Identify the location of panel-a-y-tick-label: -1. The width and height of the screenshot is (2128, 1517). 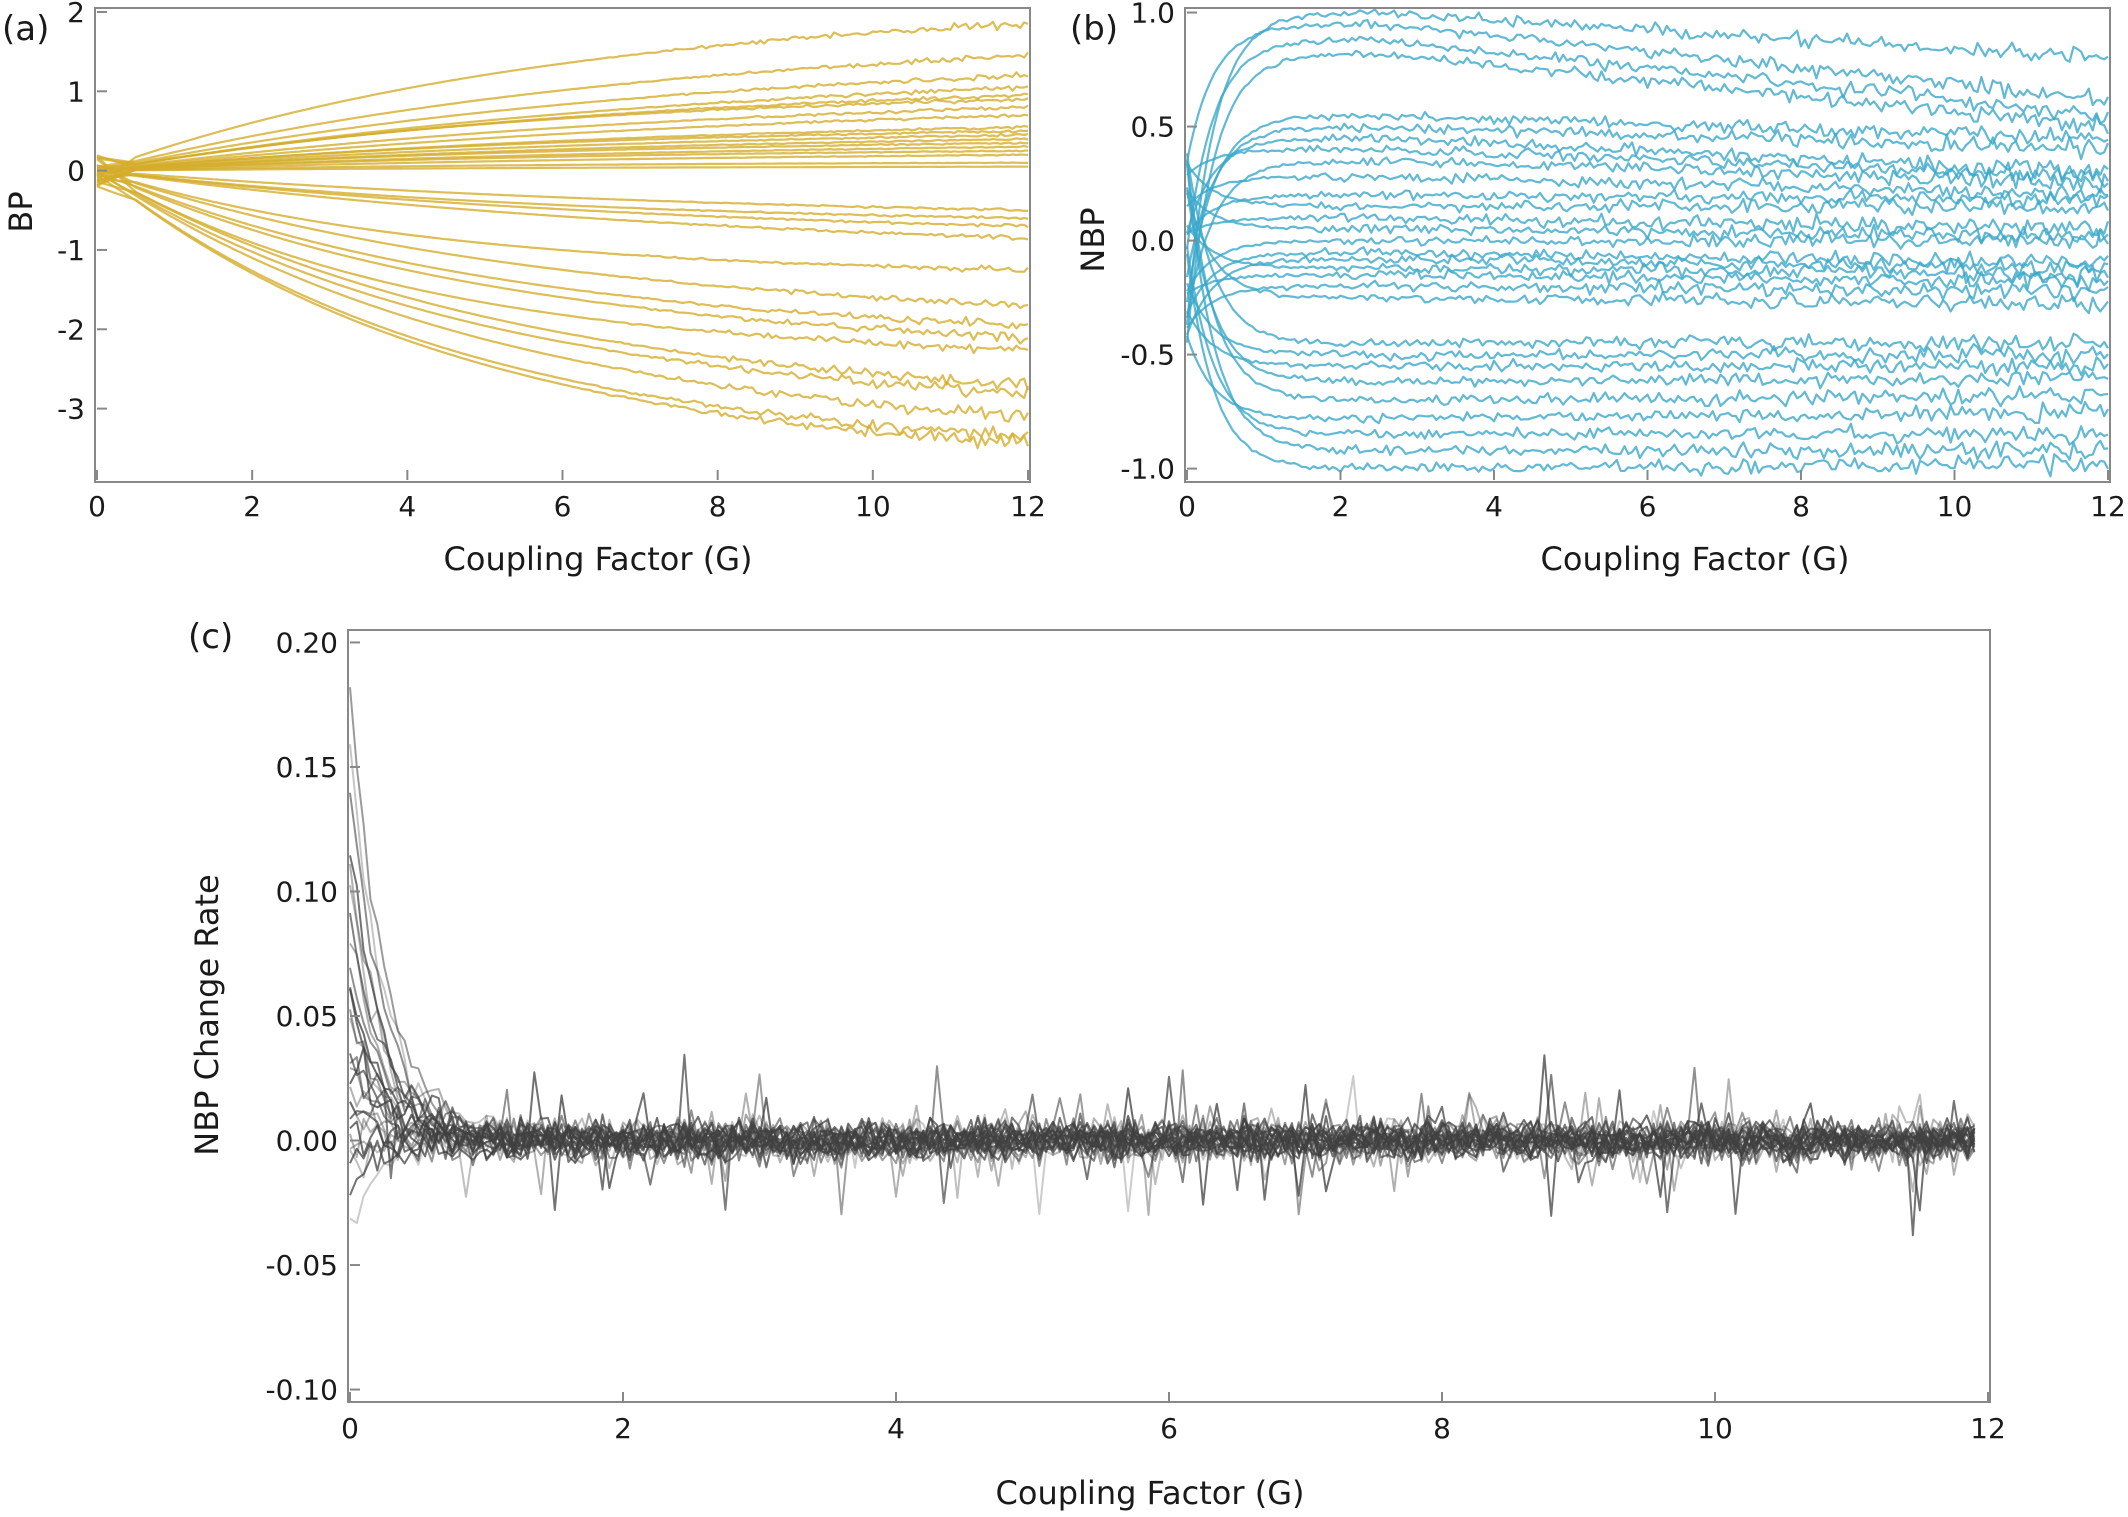
(71, 250).